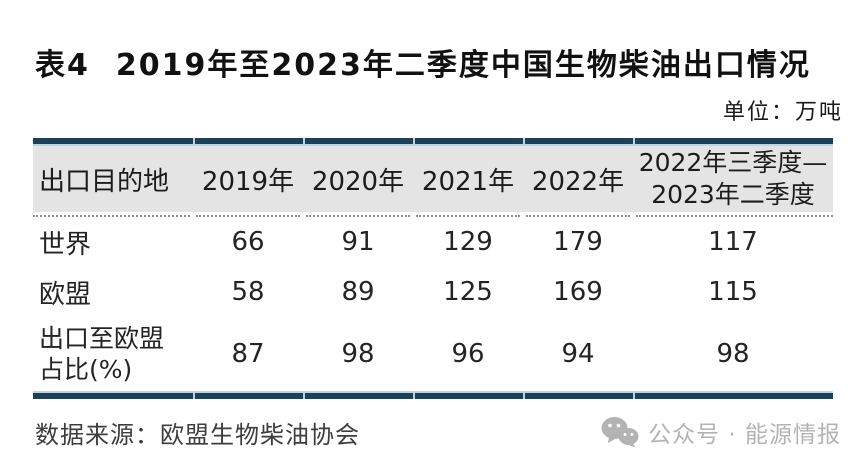 The width and height of the screenshot is (865, 469). Describe the element at coordinates (248, 354) in the screenshot. I see `cell-share-2019: 87` at that location.